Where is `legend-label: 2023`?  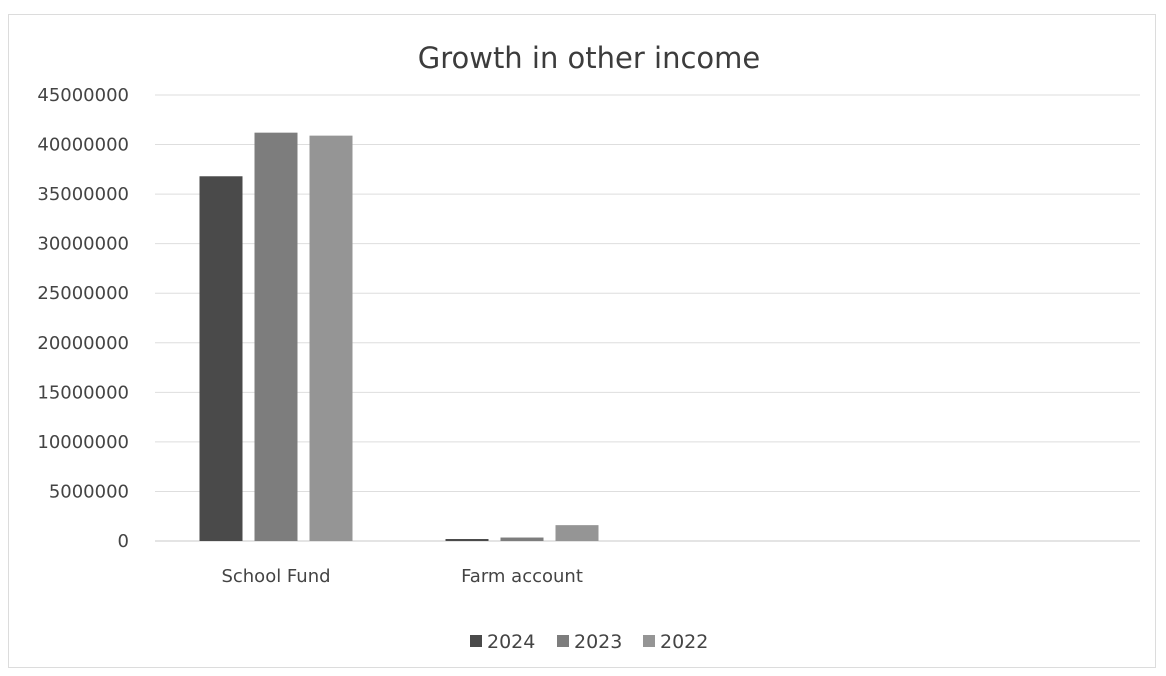
legend-label: 2023 is located at coordinates (598, 642).